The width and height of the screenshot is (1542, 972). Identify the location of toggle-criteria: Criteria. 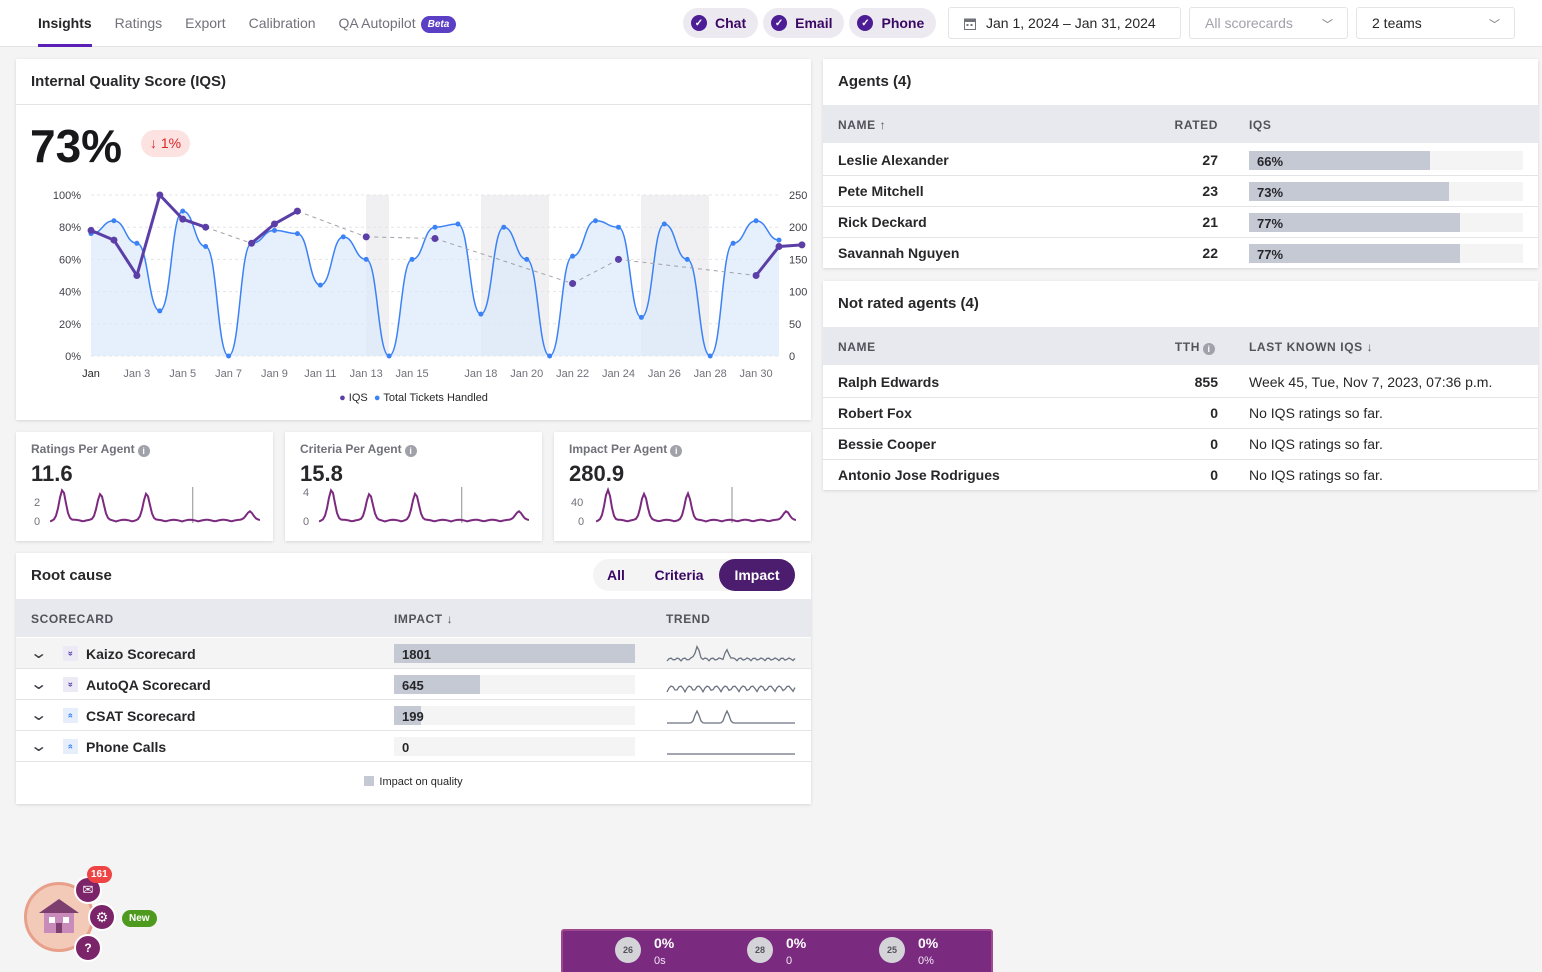
(679, 575).